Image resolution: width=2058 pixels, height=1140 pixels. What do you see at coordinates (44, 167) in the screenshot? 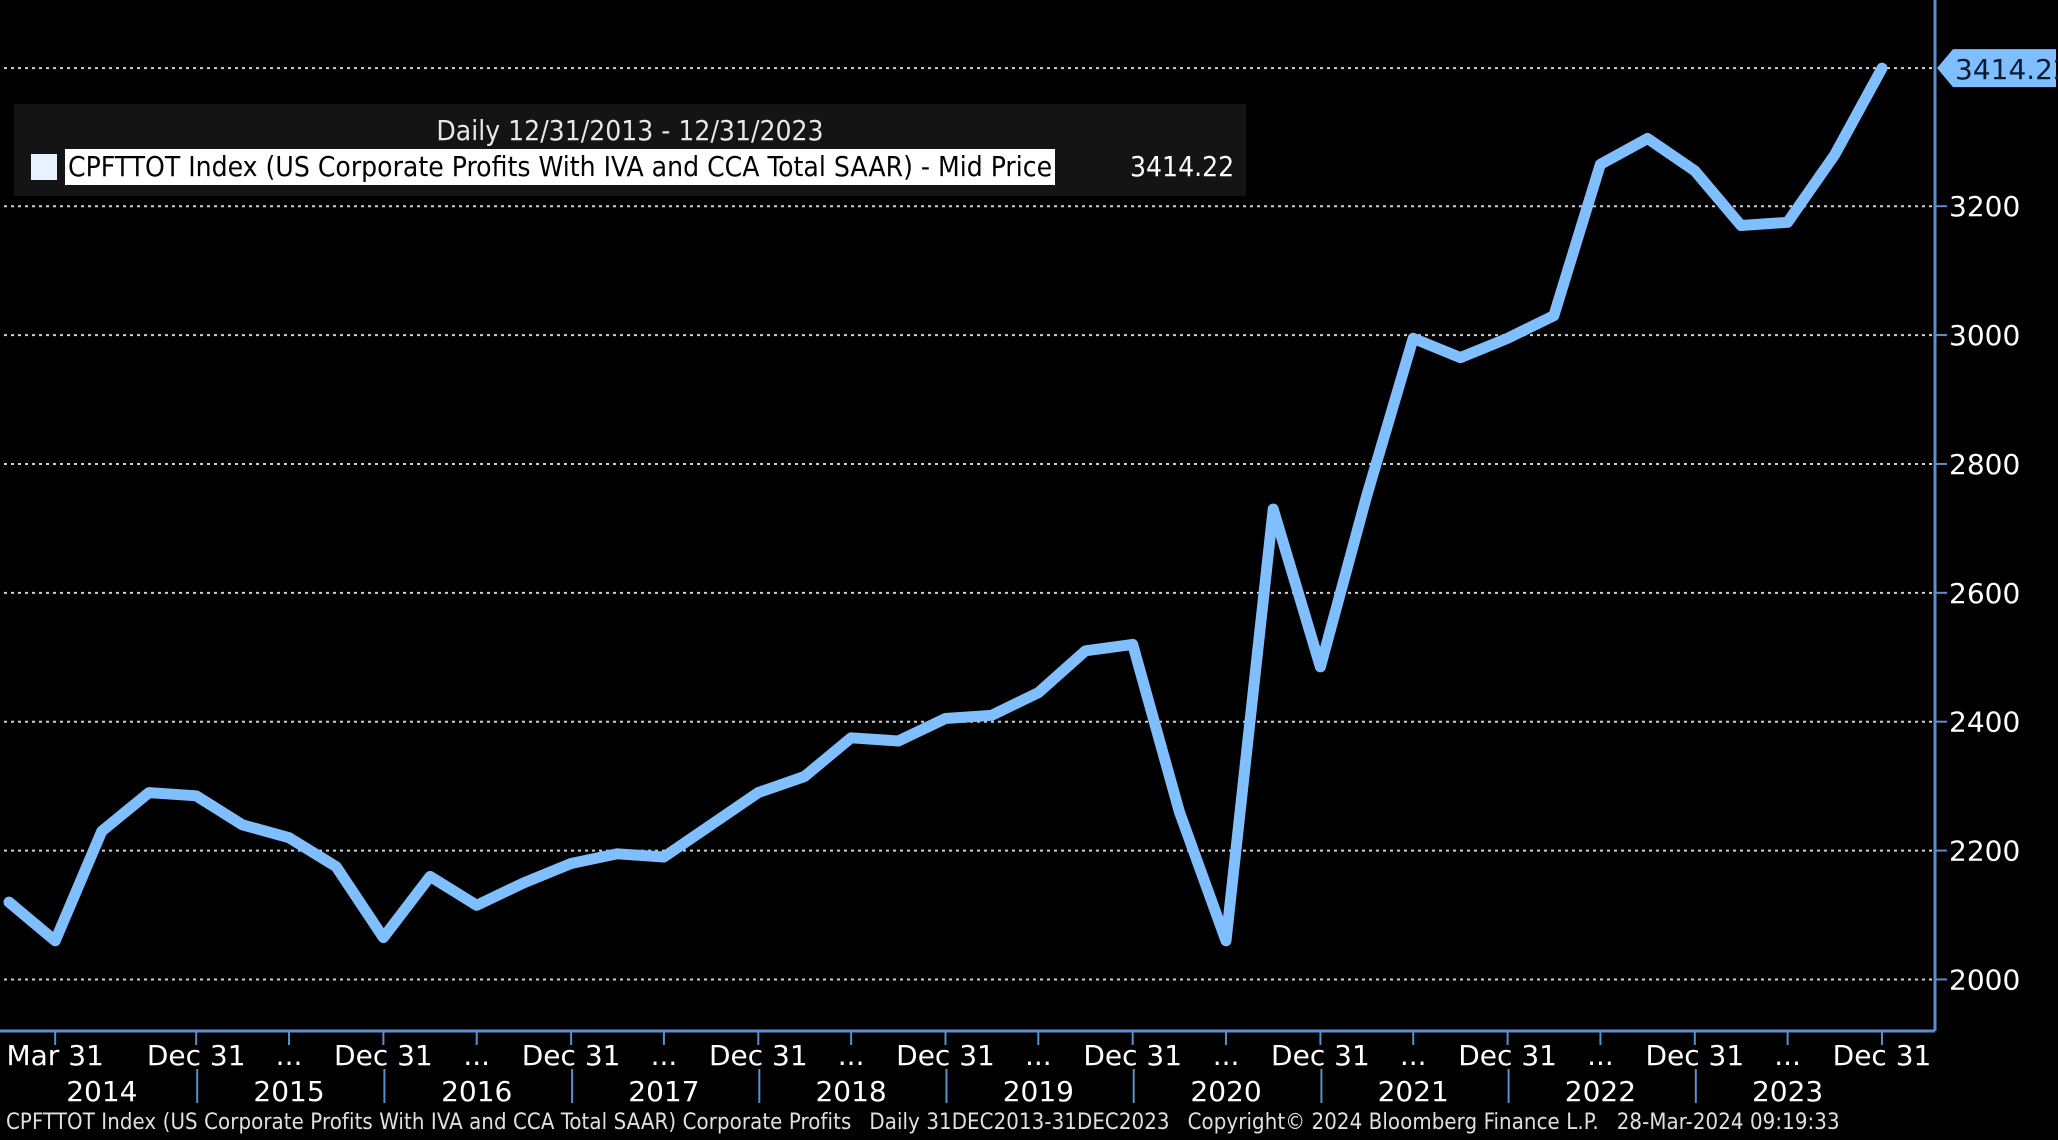
I see `legend-swatch` at bounding box center [44, 167].